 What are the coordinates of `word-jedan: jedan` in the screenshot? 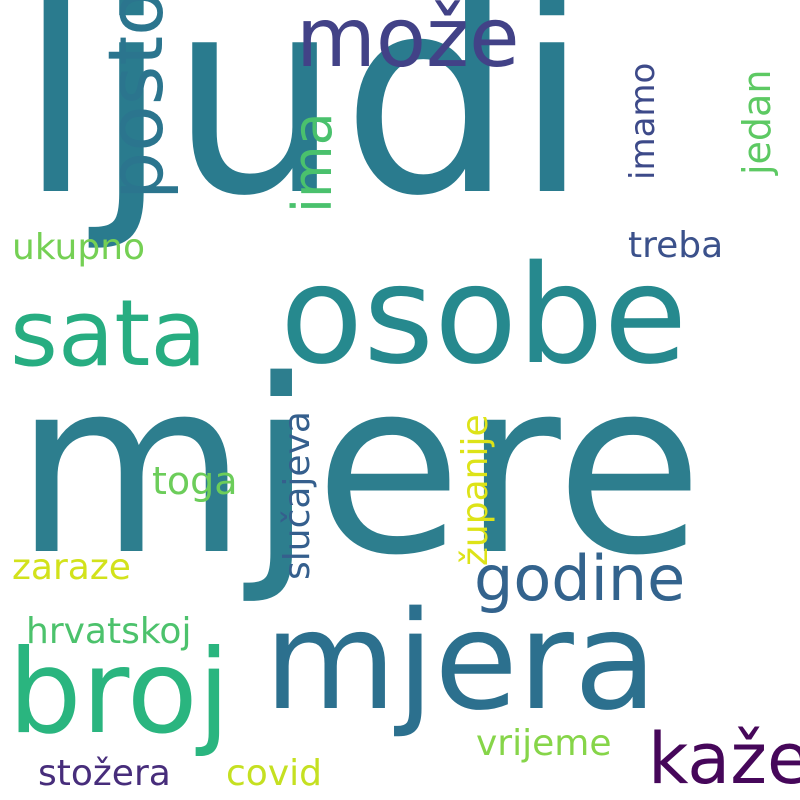 It's located at (757, 122).